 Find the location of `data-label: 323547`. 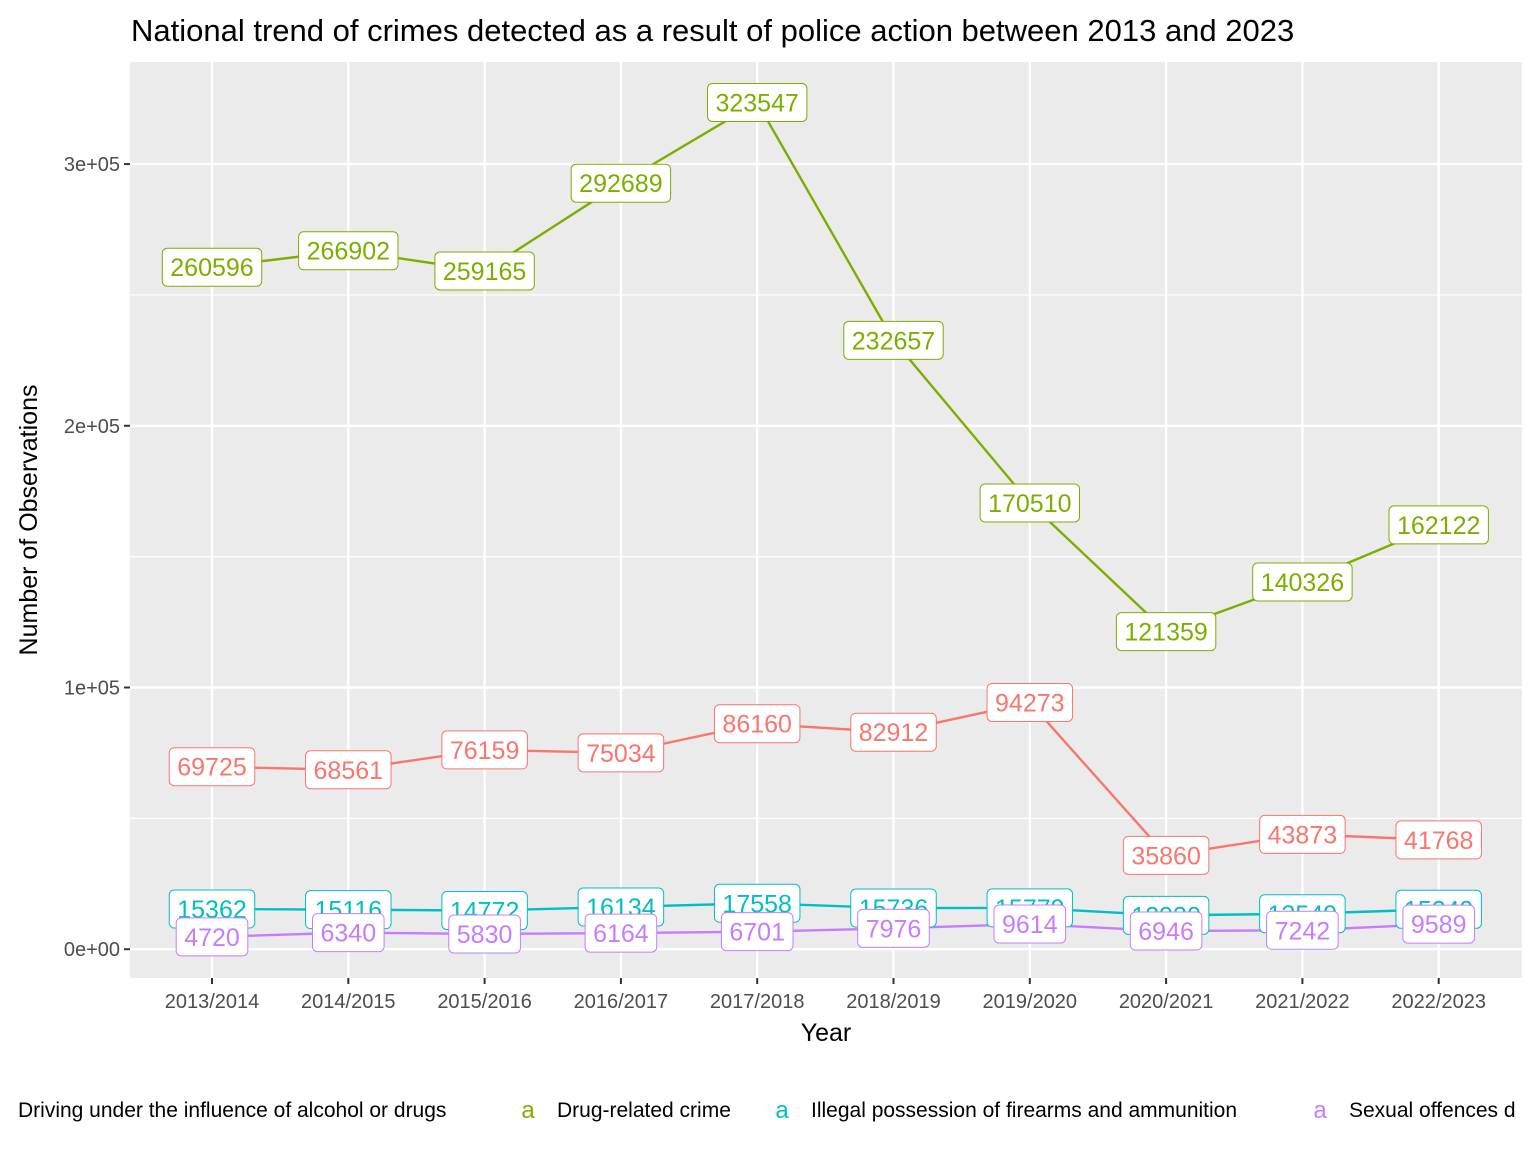

data-label: 323547 is located at coordinates (757, 102).